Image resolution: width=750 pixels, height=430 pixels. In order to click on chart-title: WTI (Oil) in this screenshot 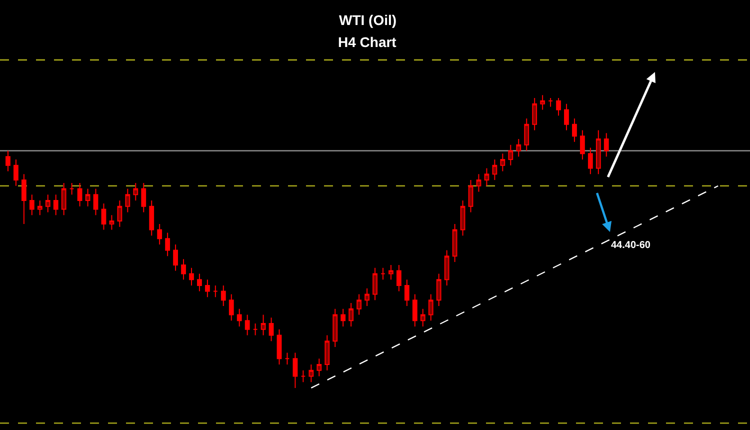, I will do `click(368, 20)`.